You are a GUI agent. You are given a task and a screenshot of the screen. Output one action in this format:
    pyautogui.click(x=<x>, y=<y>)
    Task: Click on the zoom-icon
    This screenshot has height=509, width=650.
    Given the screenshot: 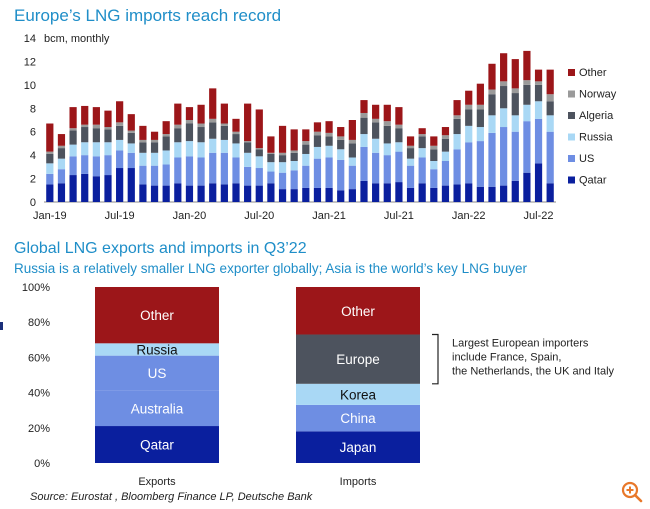 What is the action you would take?
    pyautogui.click(x=632, y=492)
    